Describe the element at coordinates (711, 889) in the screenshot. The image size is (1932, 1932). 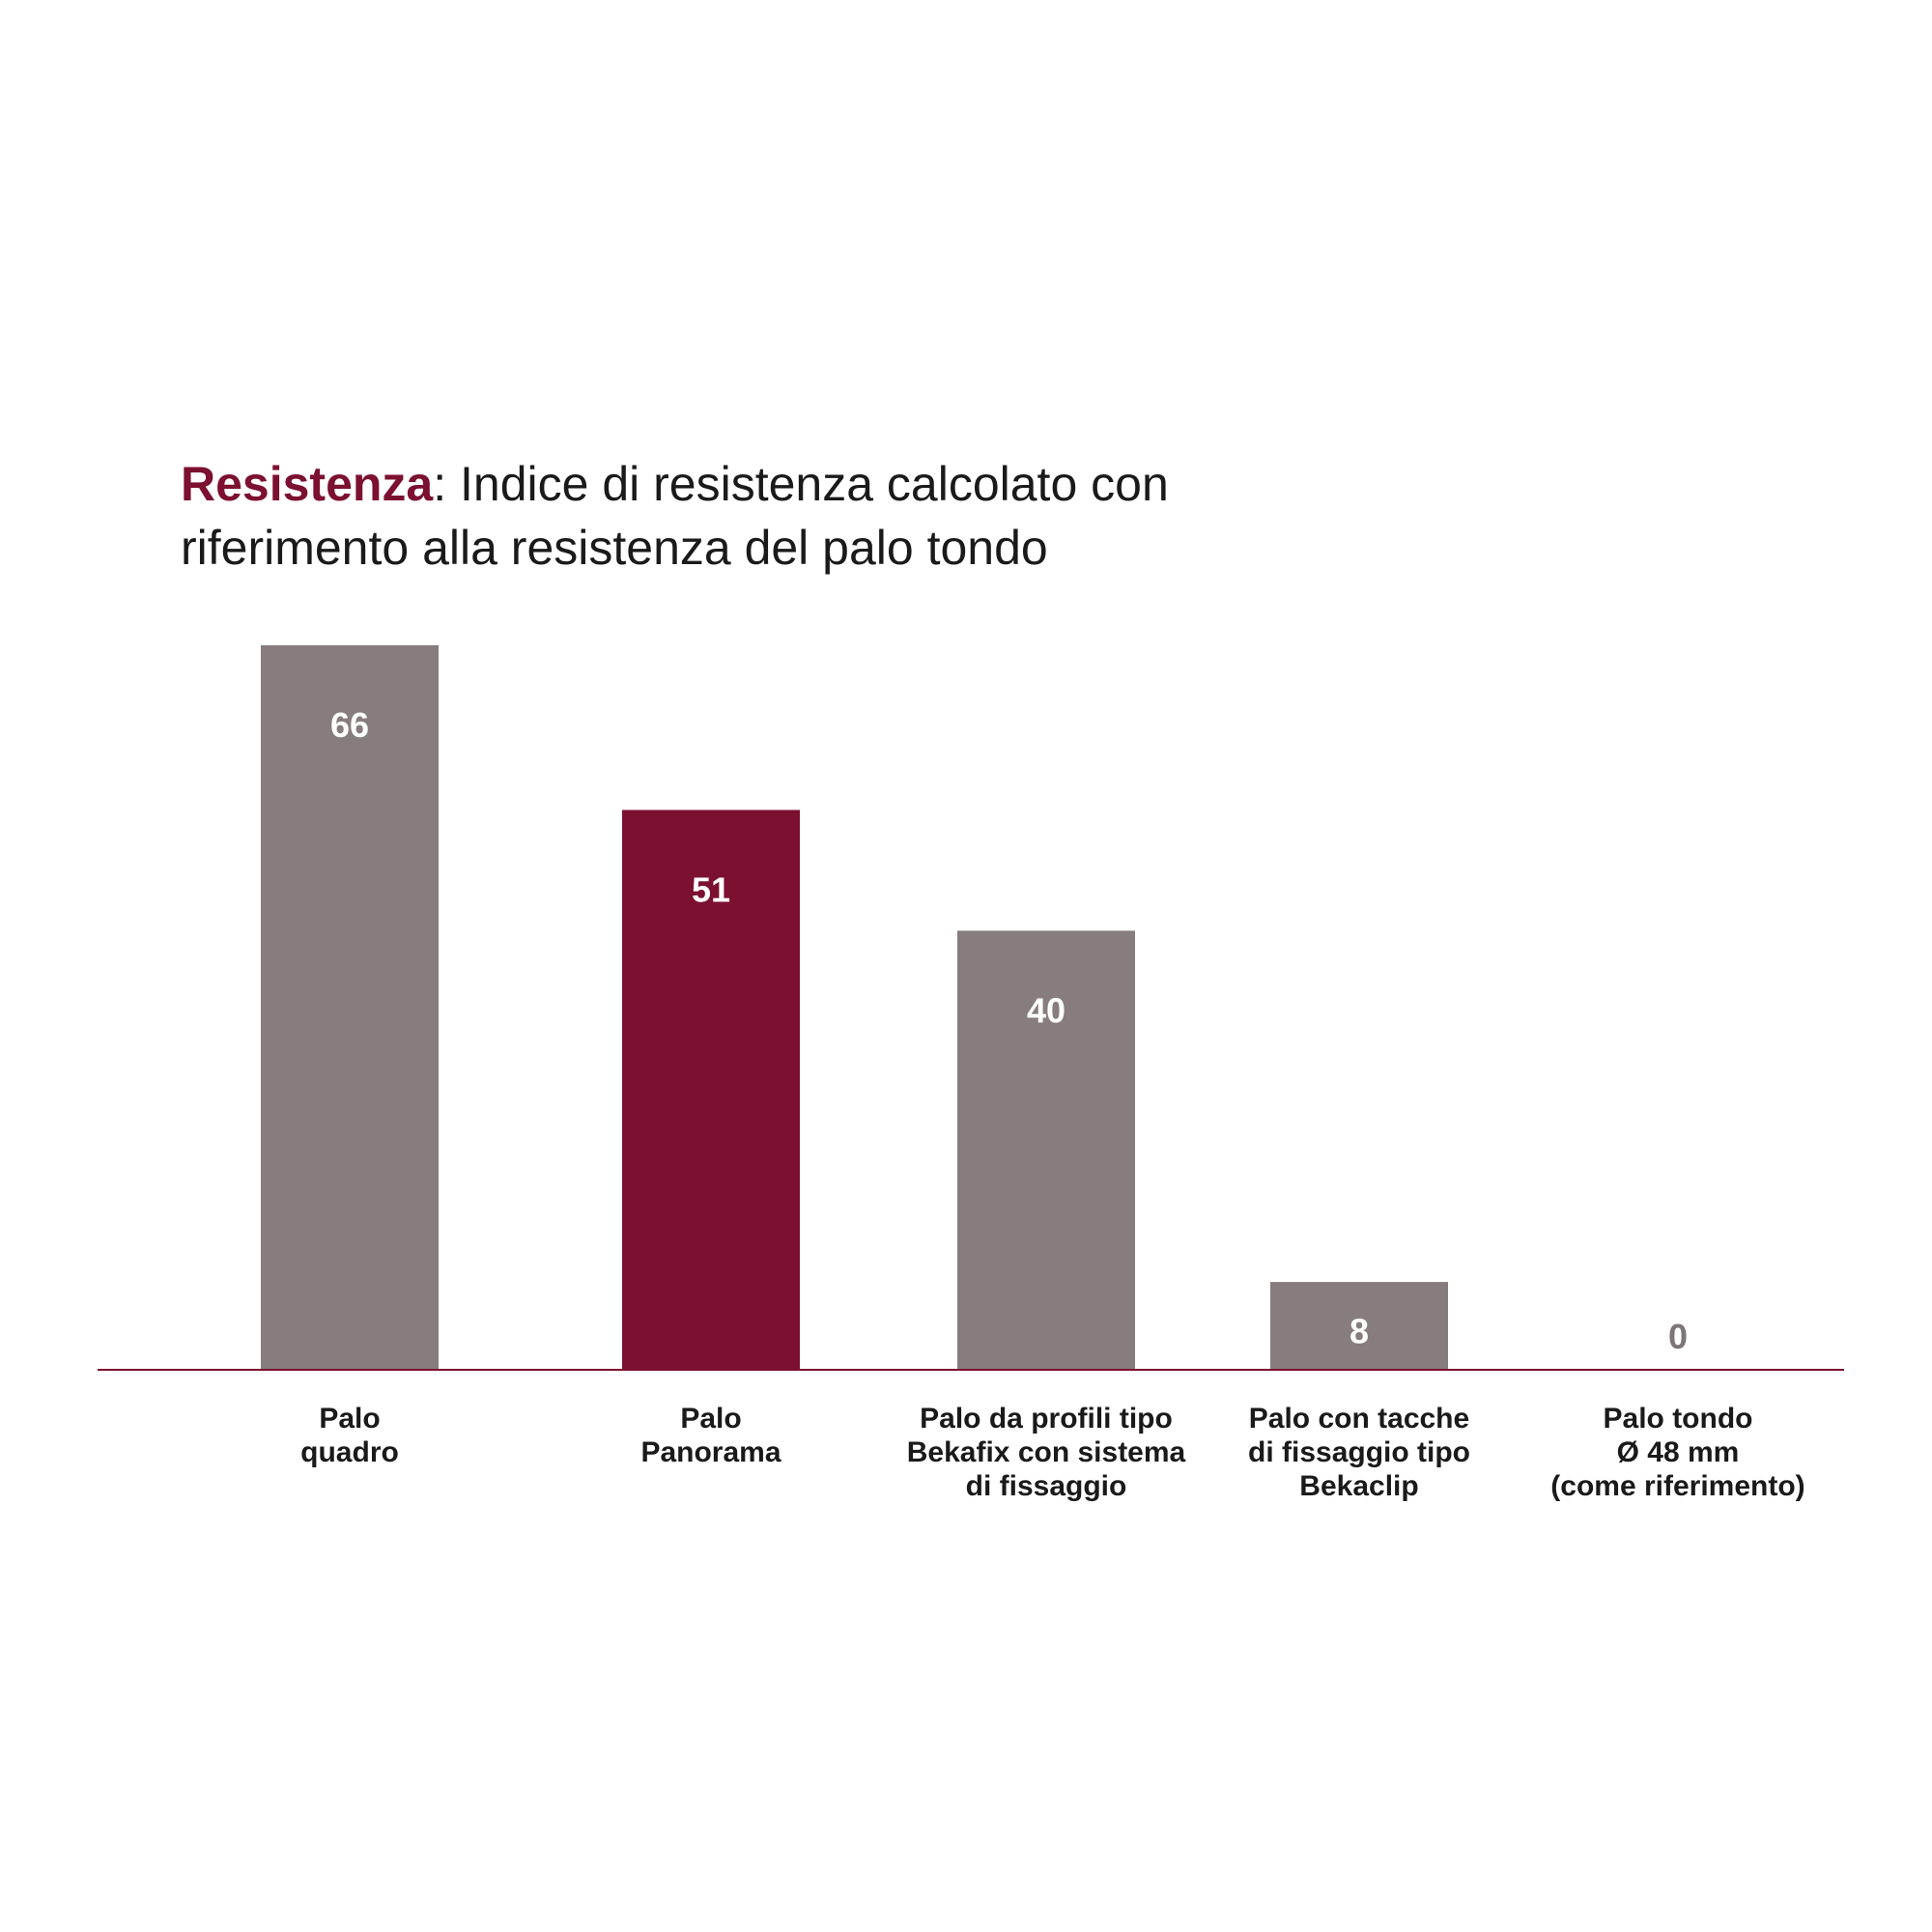
I see `value-label-1: 51` at that location.